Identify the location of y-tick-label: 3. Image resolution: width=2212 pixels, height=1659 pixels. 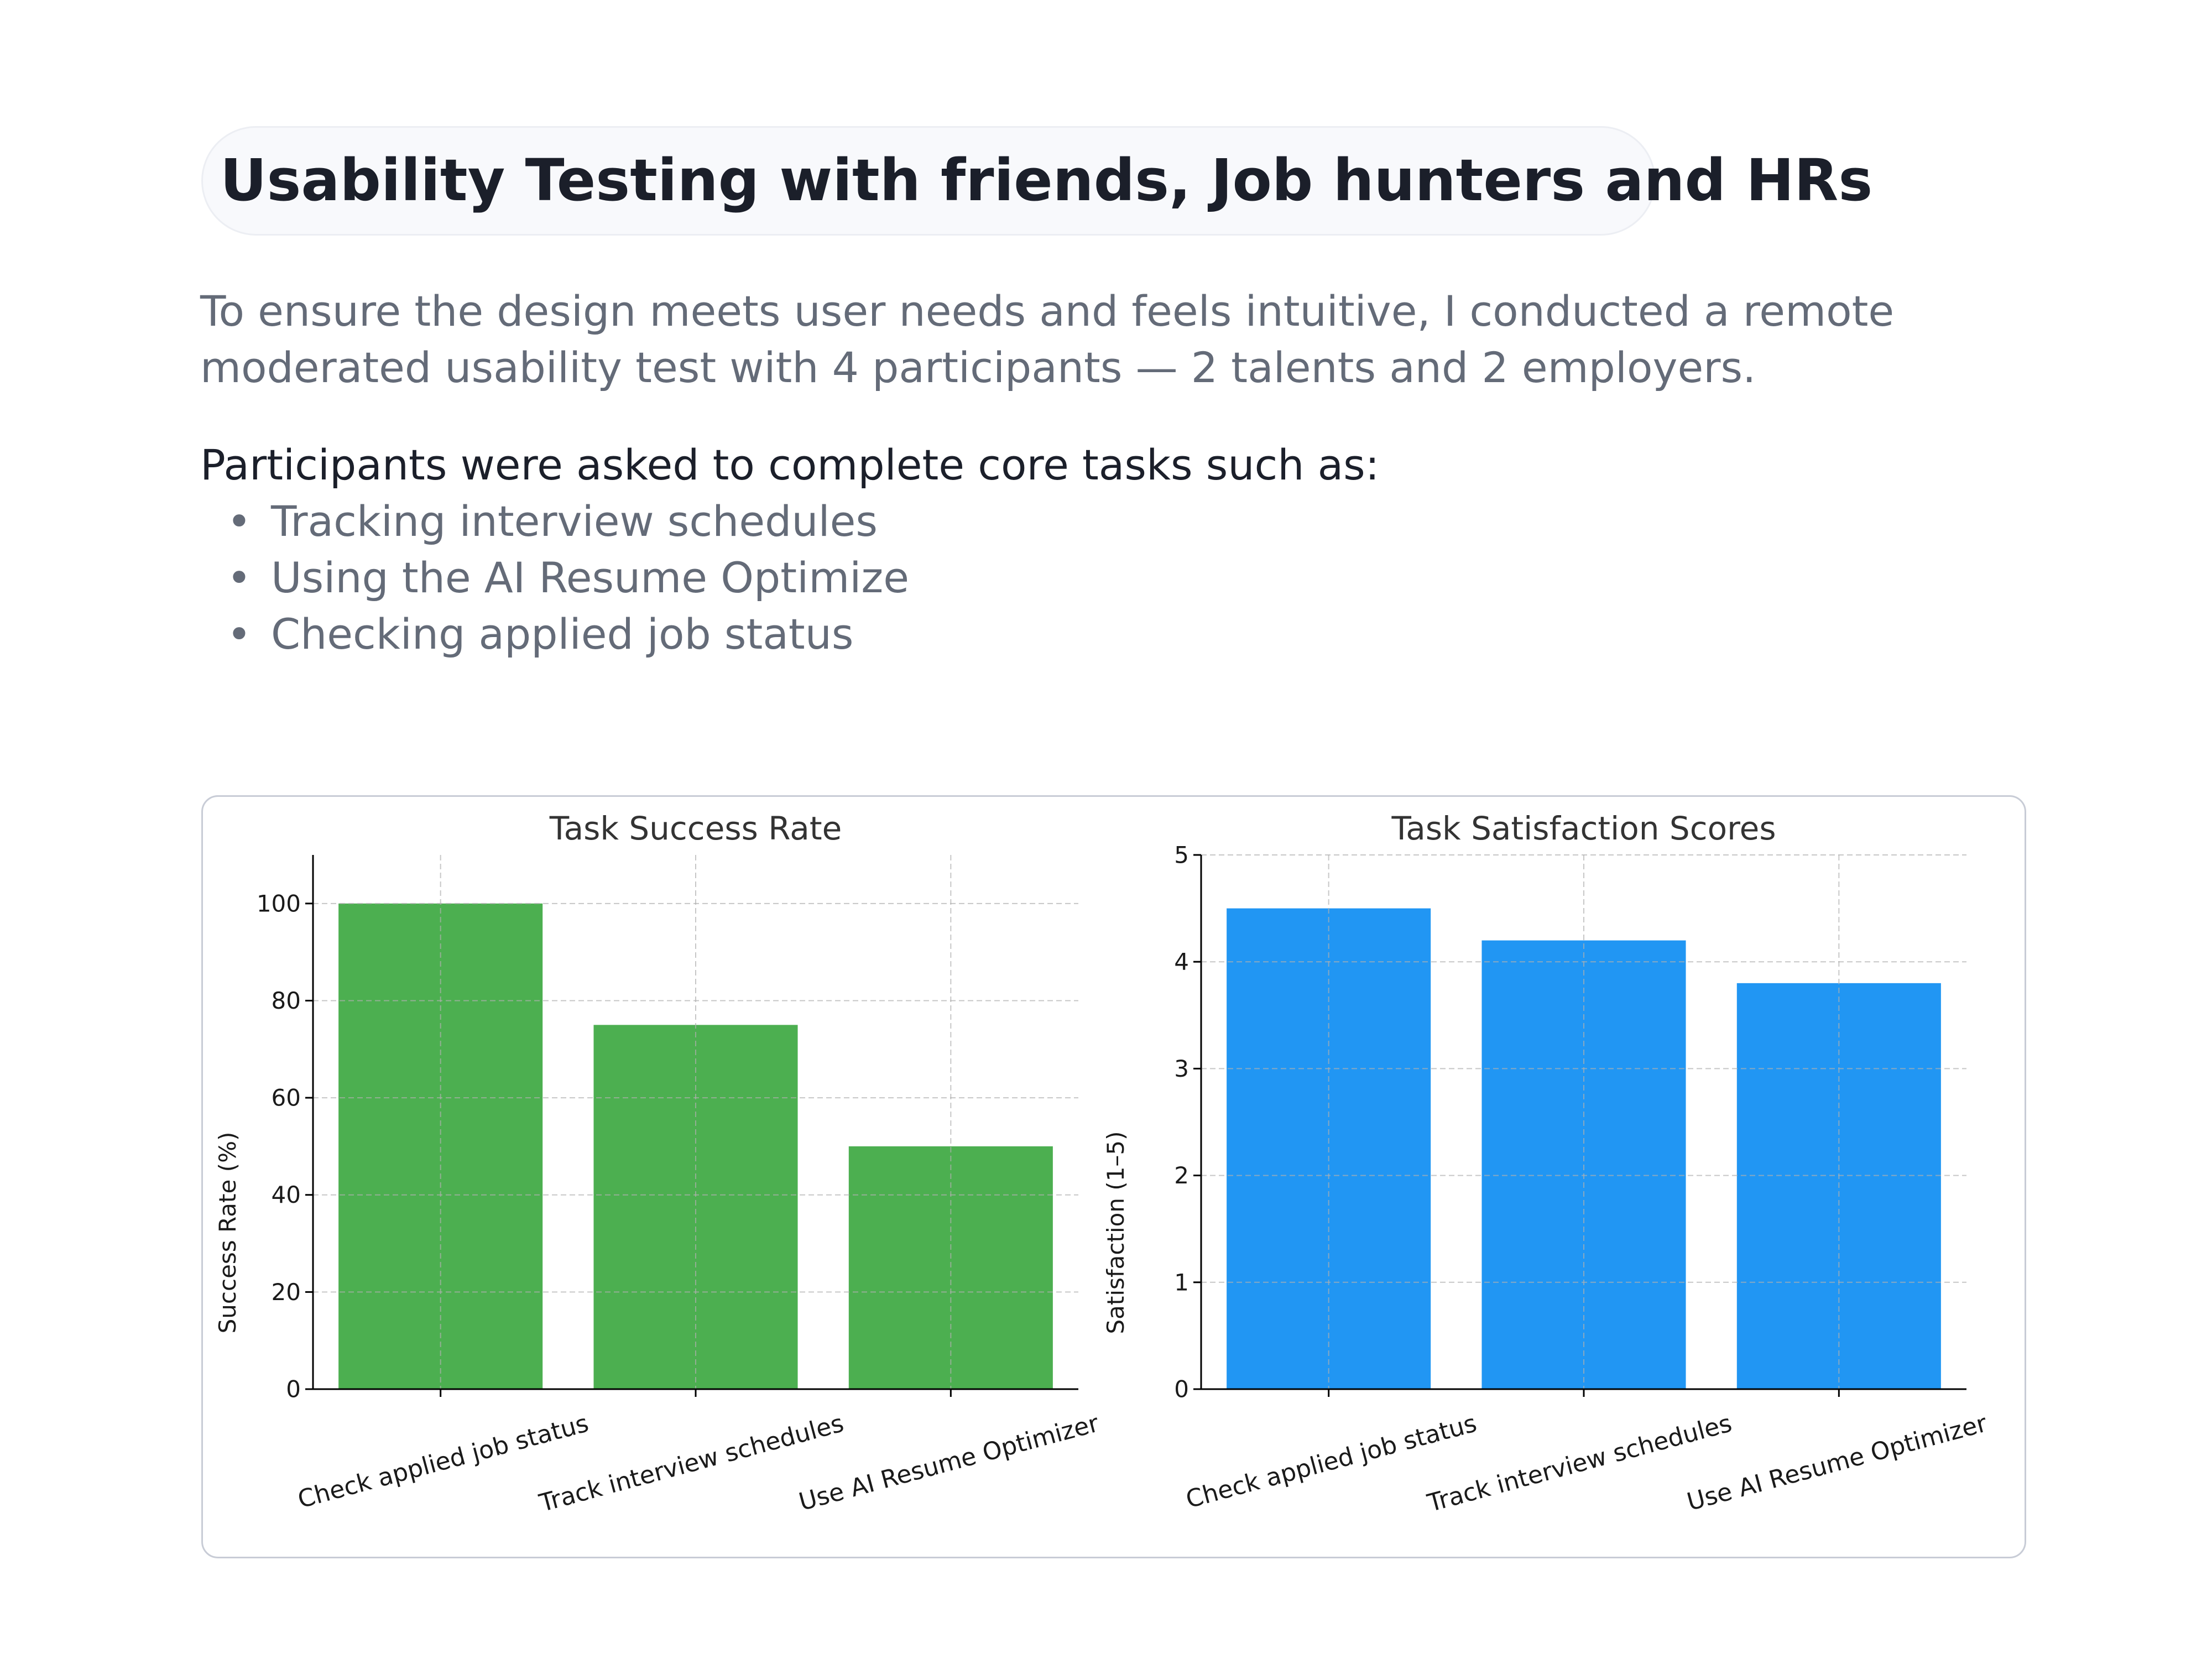
(1181, 1069).